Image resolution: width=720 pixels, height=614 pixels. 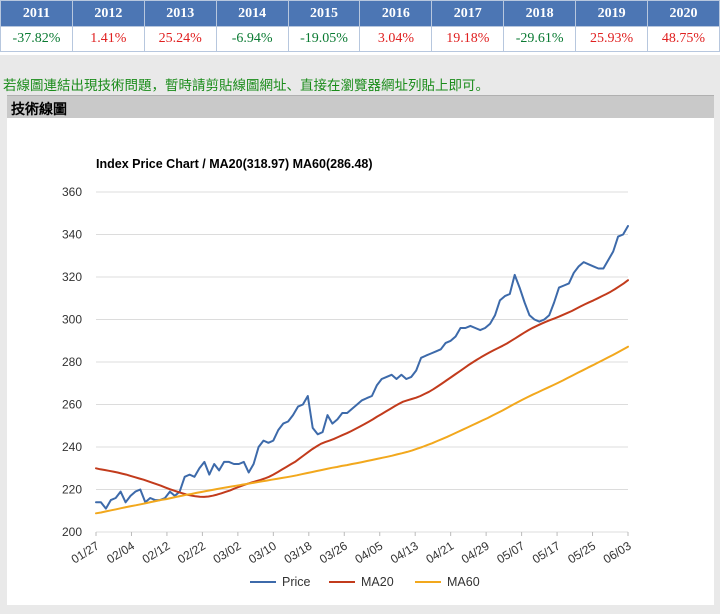 I want to click on y-tick-label: 320, so click(x=72, y=277).